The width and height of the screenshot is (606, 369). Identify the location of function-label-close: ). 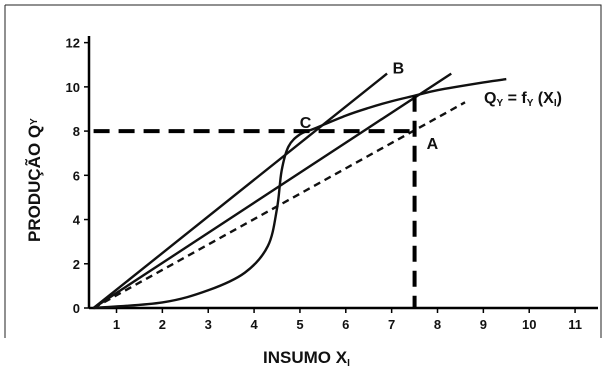
(559, 98).